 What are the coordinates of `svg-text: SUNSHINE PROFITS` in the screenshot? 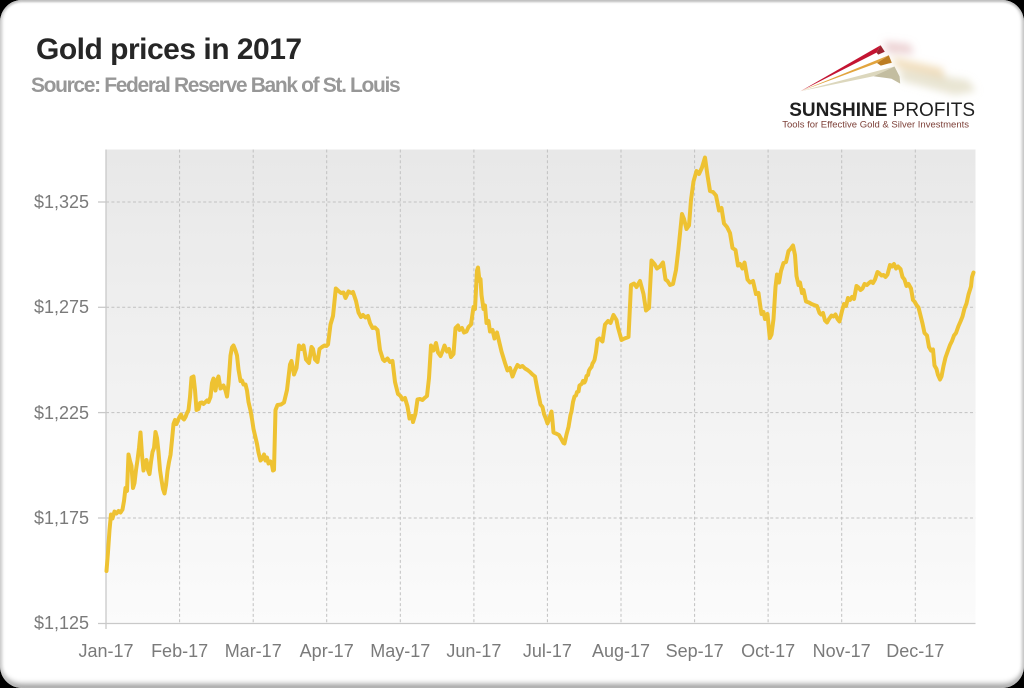 It's located at (882, 110).